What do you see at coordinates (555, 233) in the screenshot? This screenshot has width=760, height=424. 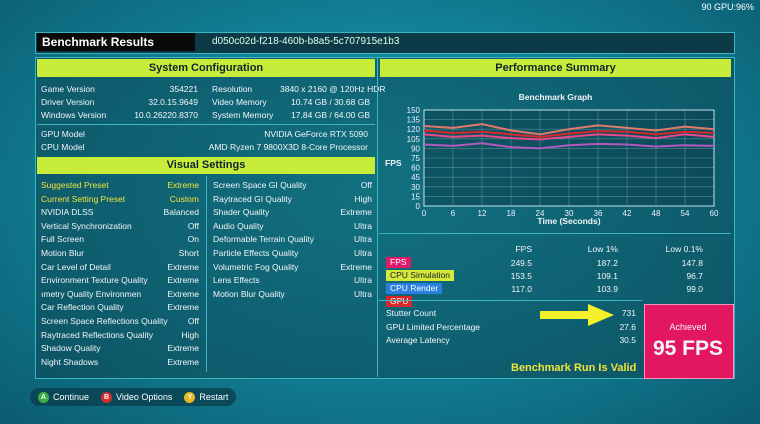 I see `table-divider` at bounding box center [555, 233].